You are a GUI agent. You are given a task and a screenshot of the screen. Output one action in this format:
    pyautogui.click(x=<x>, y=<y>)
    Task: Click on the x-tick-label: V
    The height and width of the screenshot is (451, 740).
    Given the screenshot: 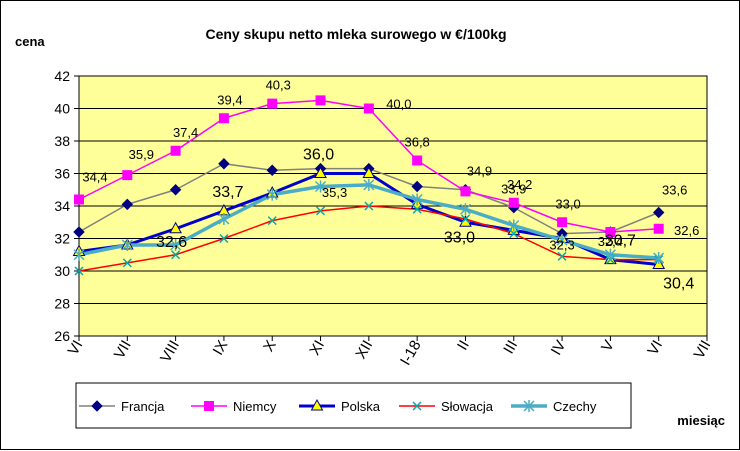 What is the action you would take?
    pyautogui.click(x=608, y=346)
    